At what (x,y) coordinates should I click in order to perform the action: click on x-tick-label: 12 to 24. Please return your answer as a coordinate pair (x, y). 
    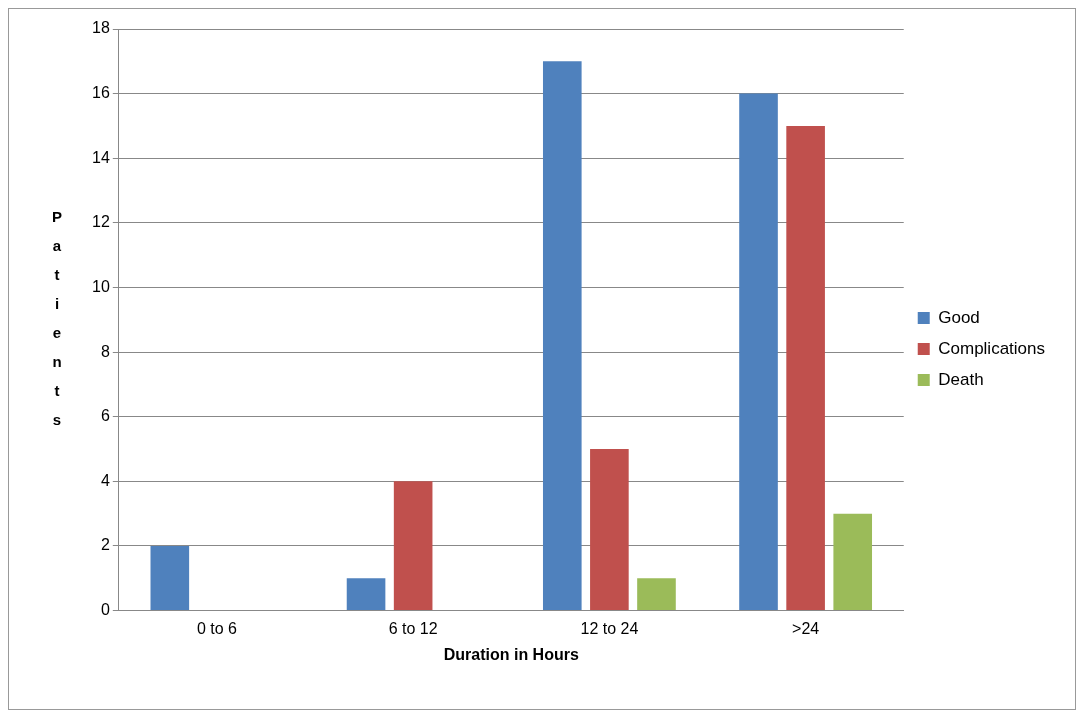
    Looking at the image, I should click on (609, 628).